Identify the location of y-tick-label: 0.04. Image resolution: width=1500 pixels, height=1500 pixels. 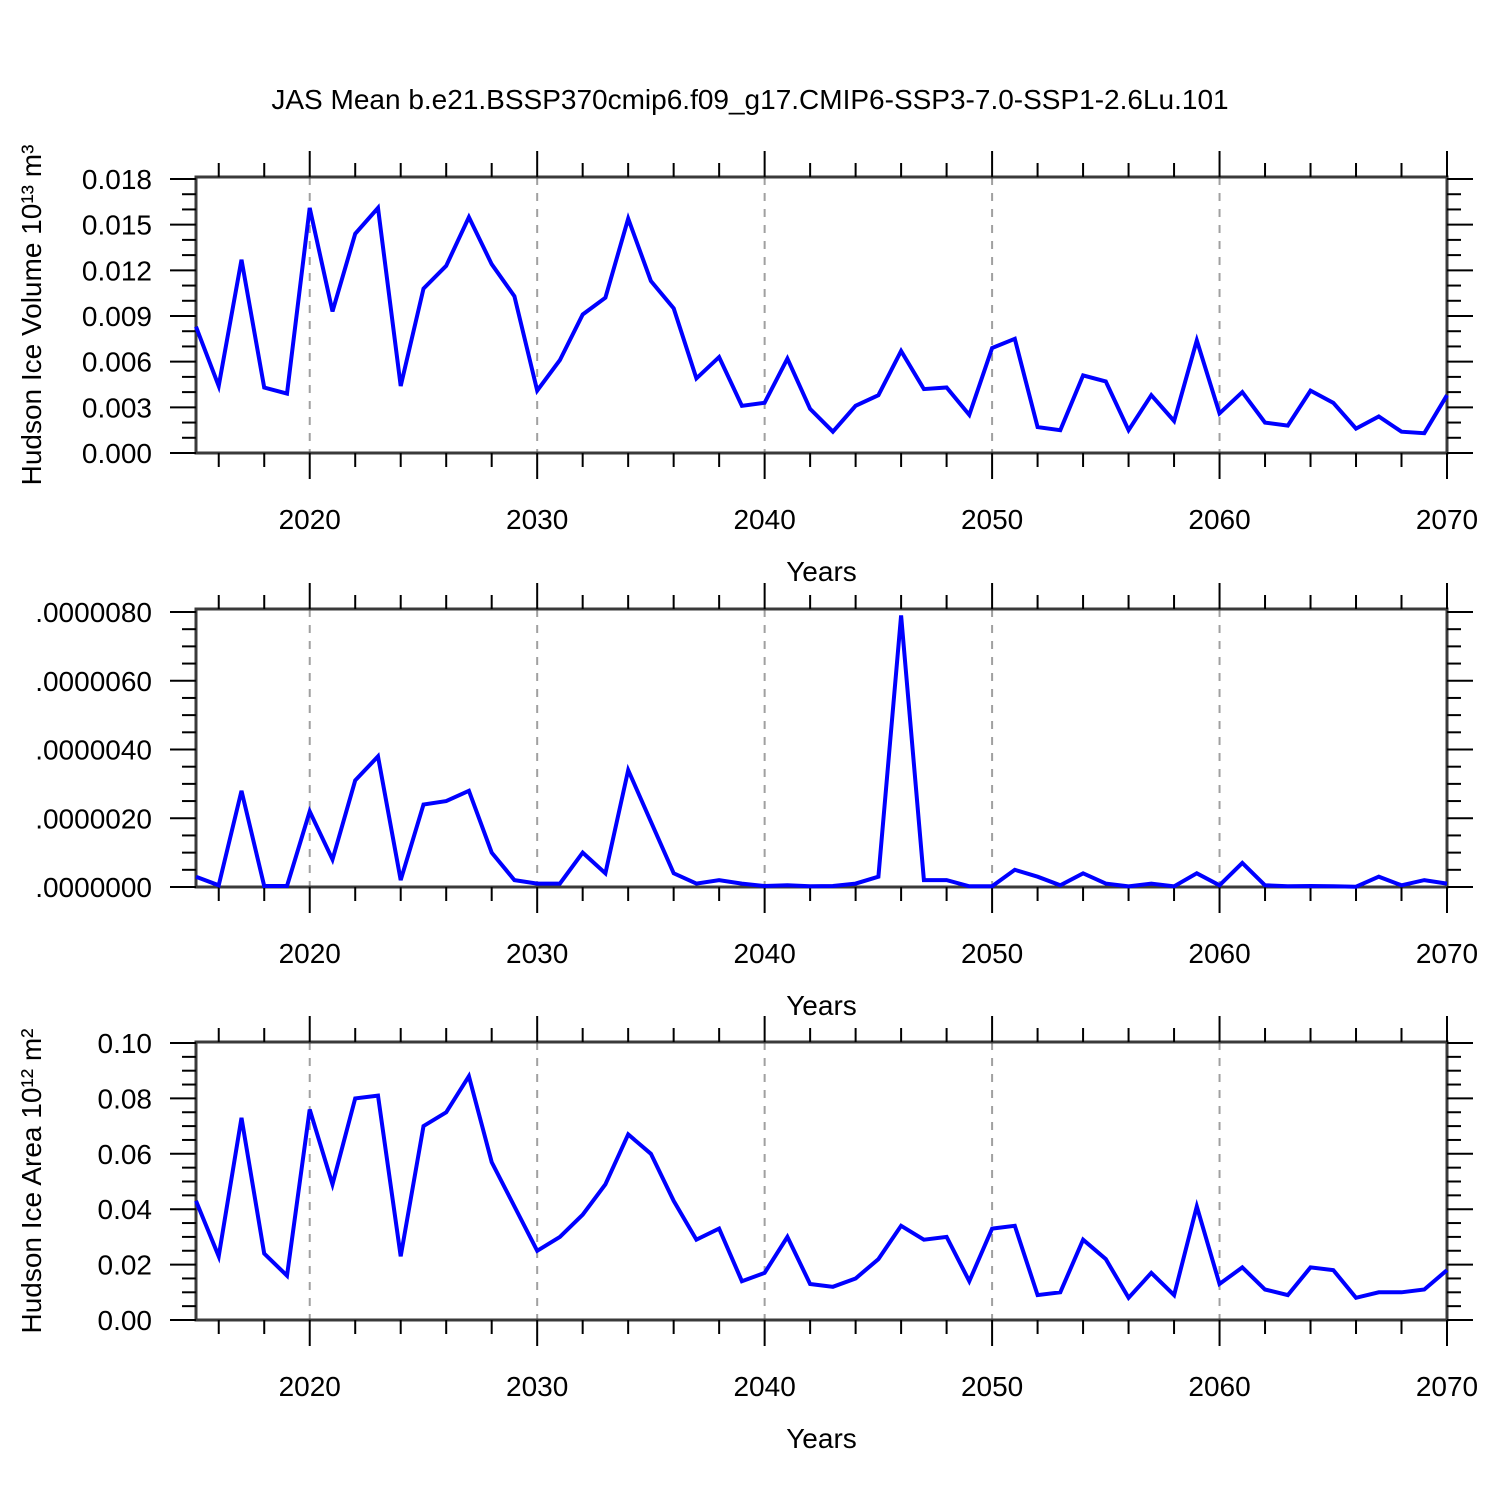
(125, 1209).